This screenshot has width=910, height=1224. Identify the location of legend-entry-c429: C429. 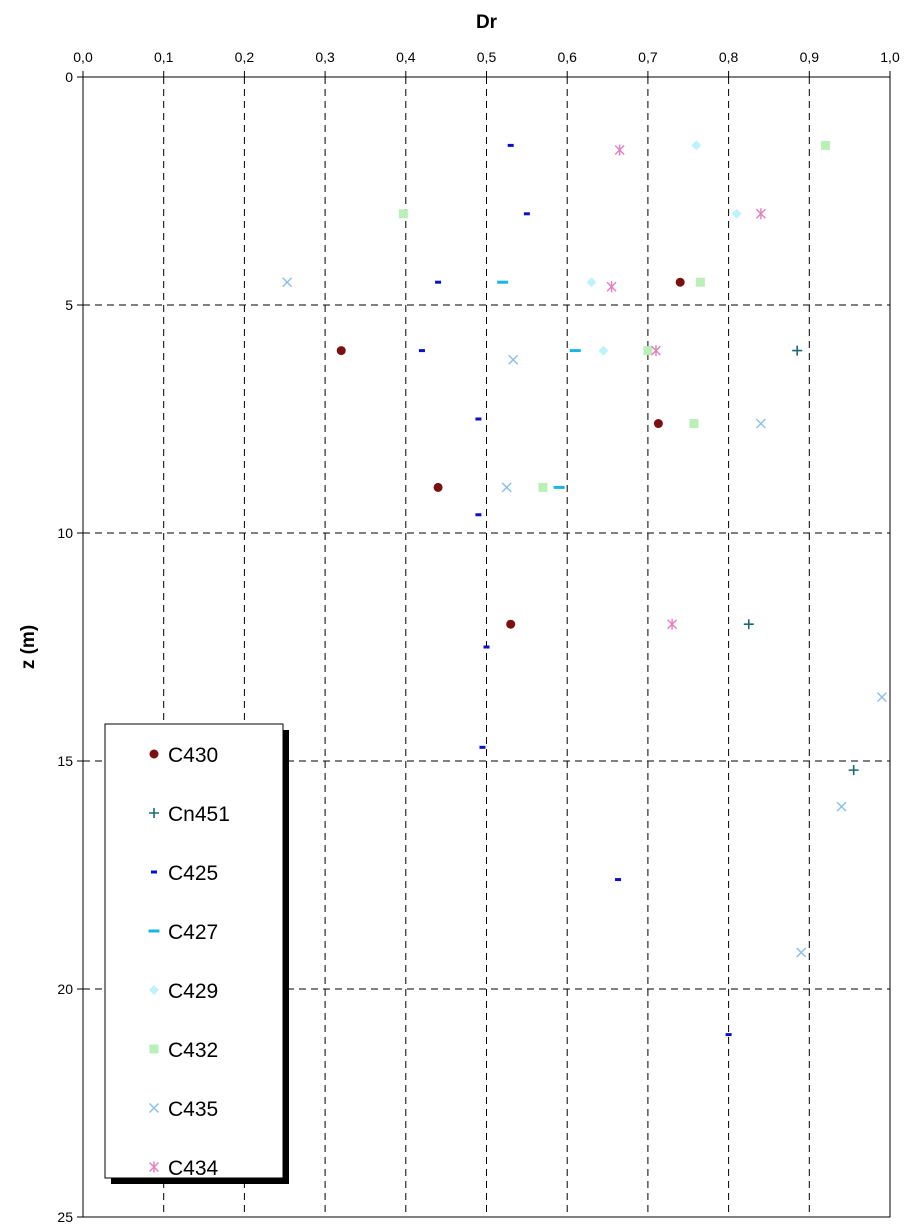
(183, 991).